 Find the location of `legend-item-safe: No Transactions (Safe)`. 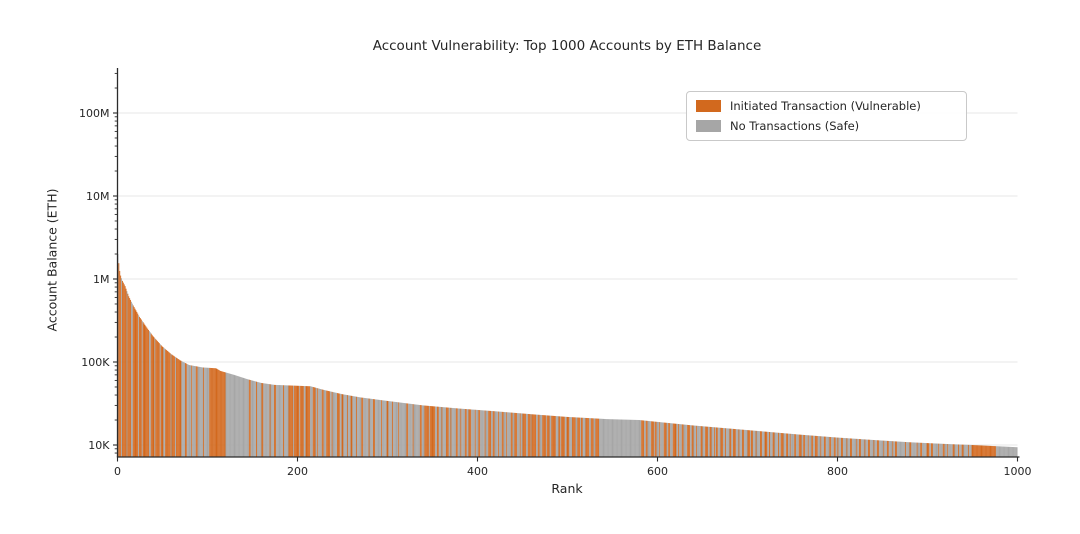

legend-item-safe: No Transactions (Safe) is located at coordinates (826, 126).